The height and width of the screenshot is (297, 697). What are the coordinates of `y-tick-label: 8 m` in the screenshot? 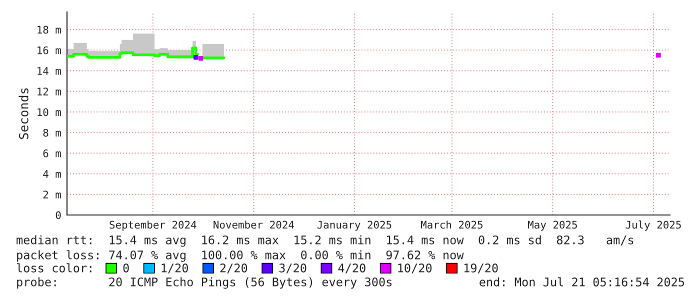 It's located at (52, 132).